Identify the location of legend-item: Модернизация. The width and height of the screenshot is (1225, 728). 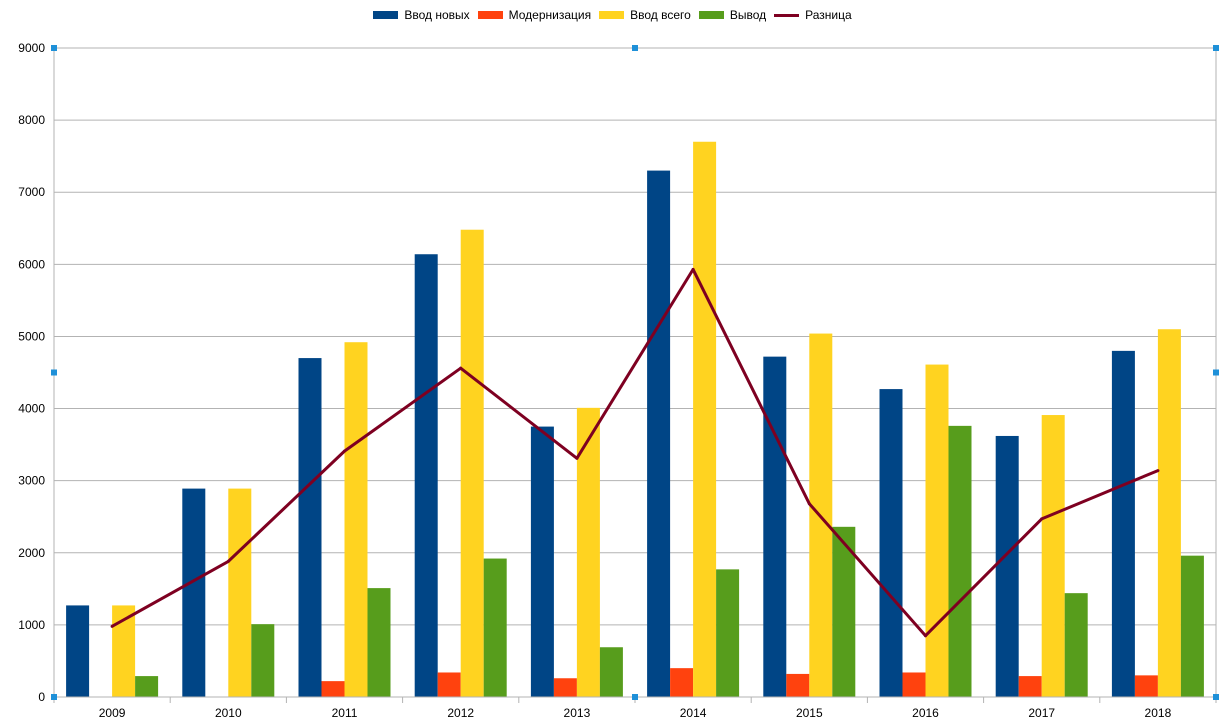
(534, 15).